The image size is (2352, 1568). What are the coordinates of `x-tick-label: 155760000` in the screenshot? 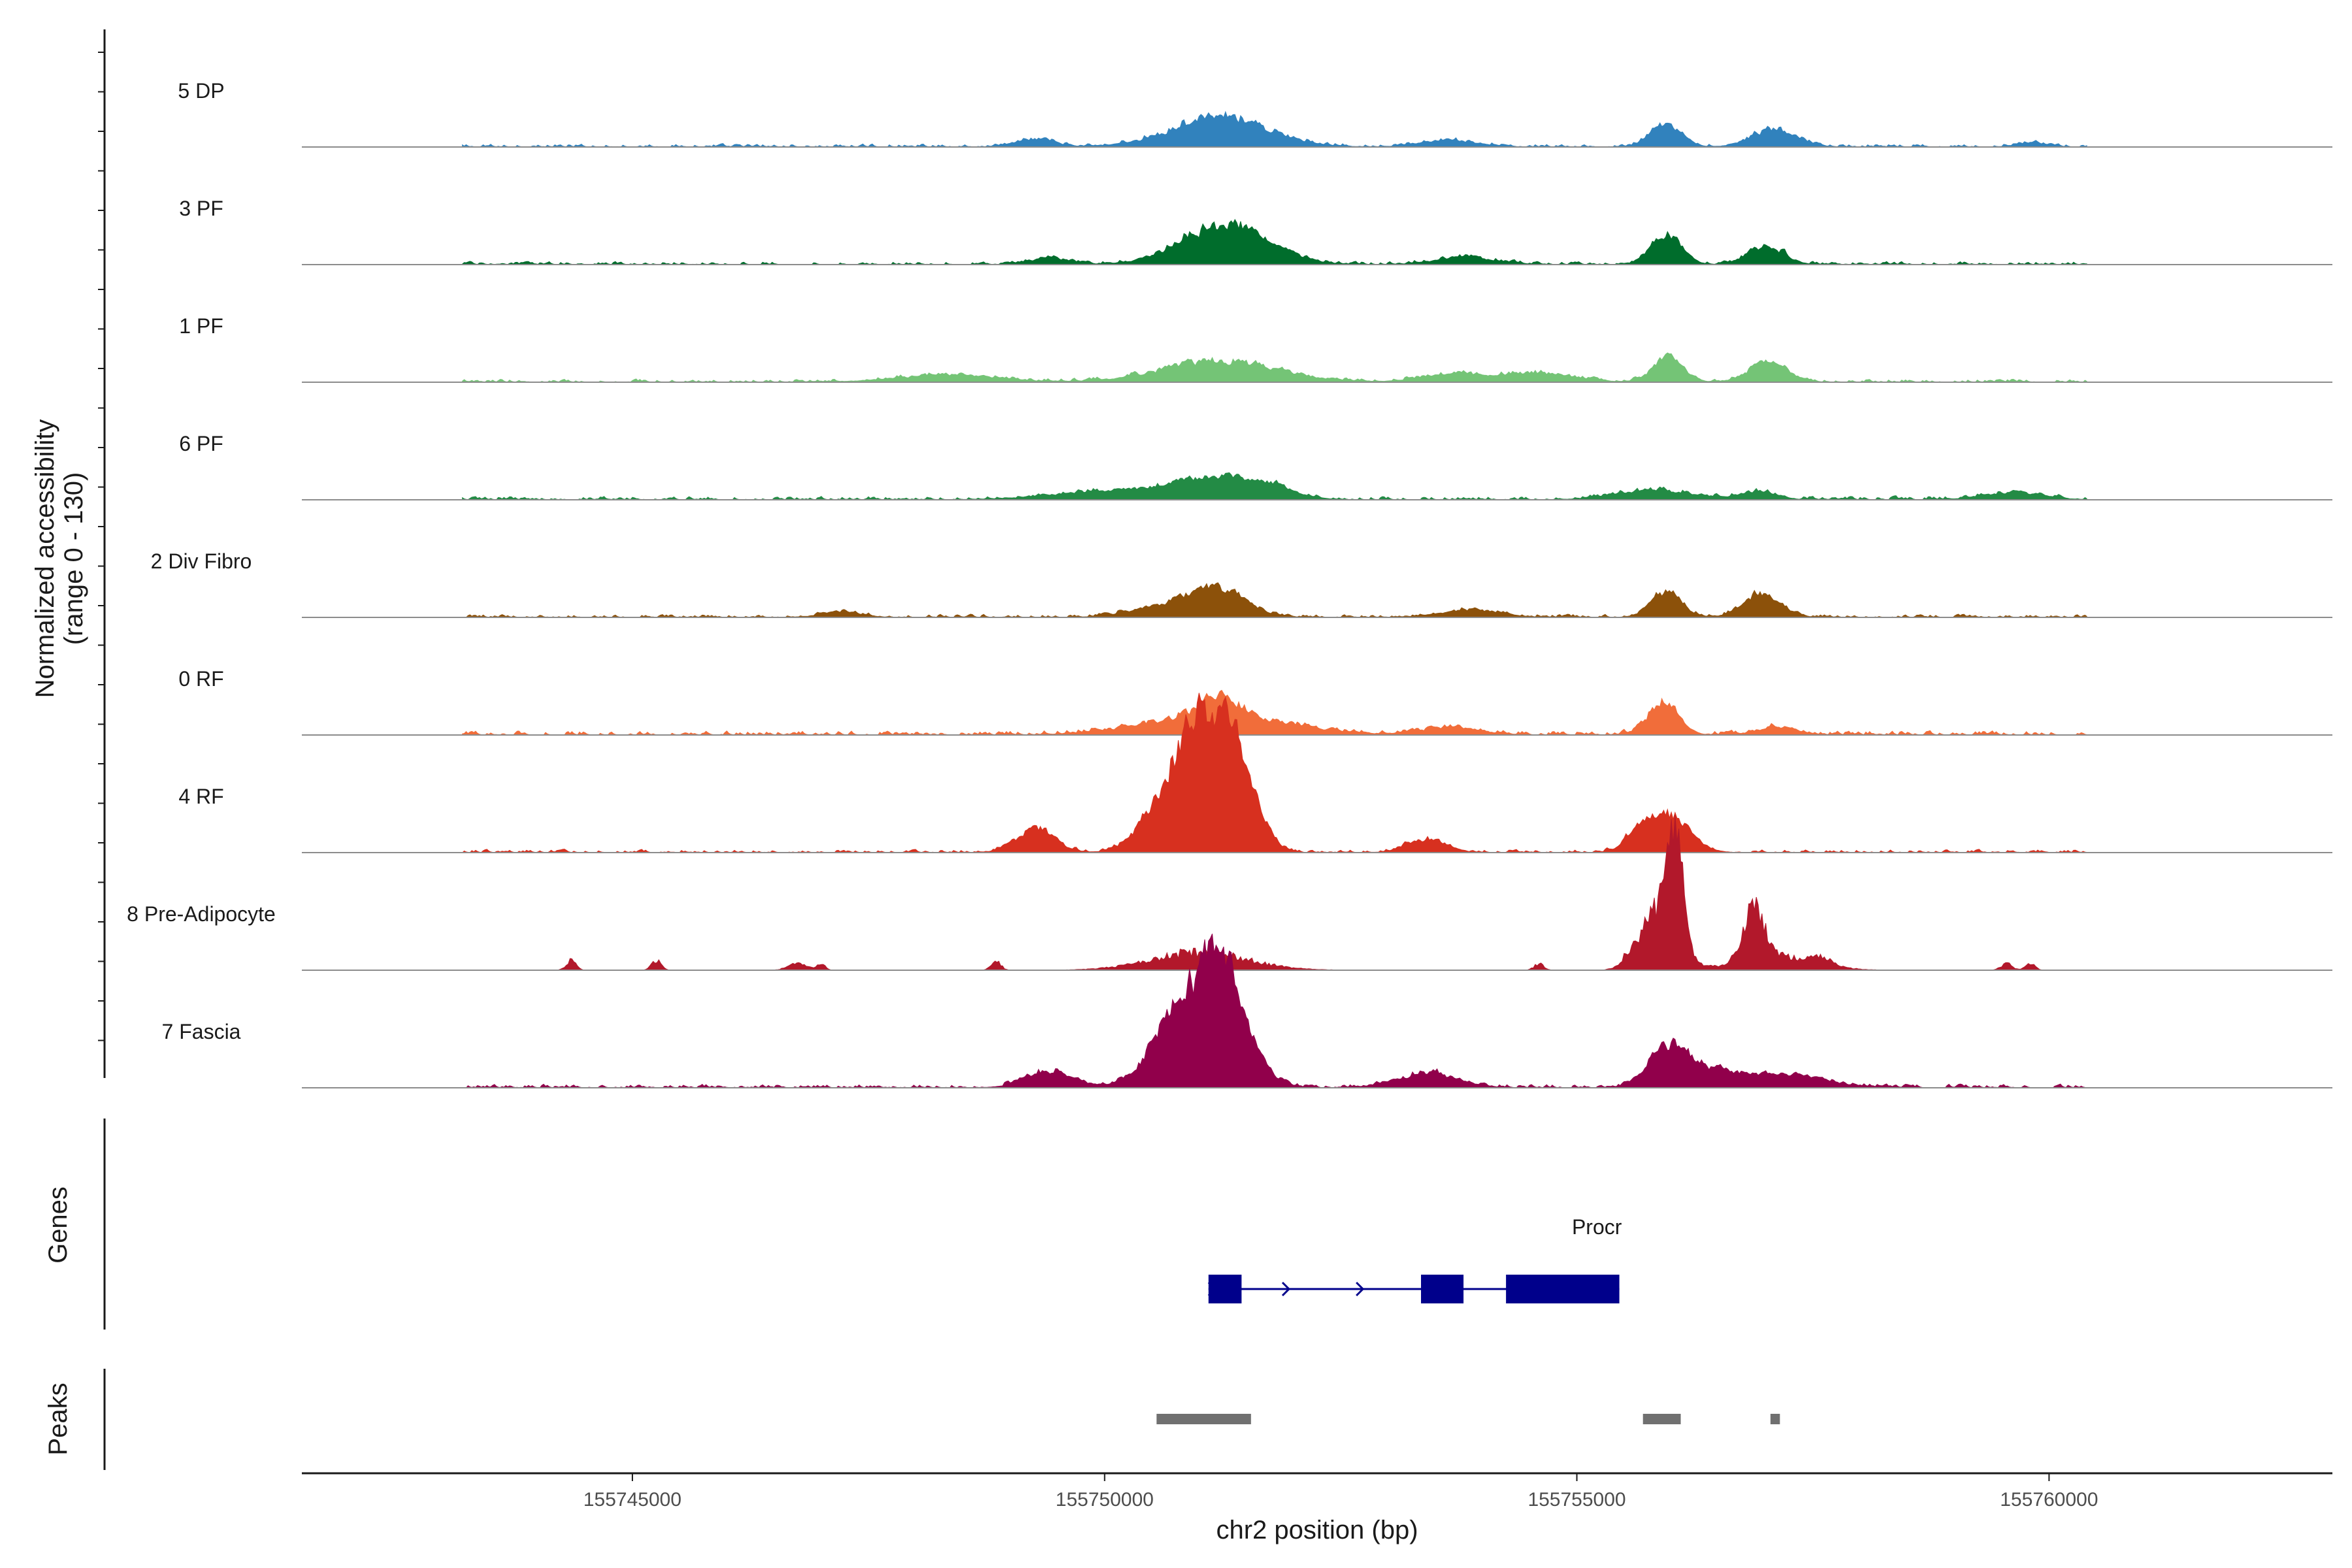 It's located at (2049, 1500).